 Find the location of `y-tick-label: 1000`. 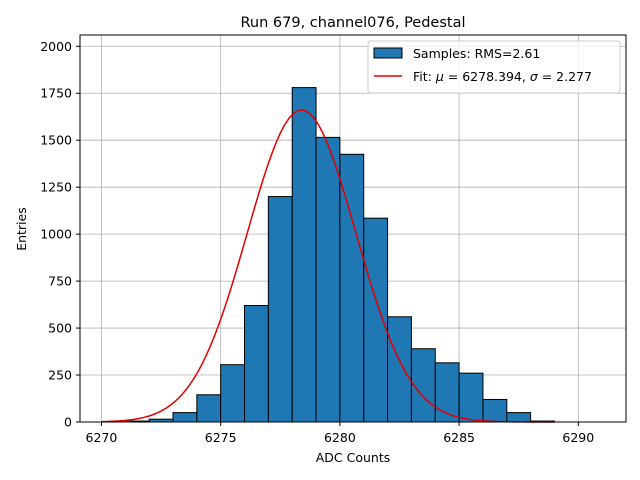

y-tick-label: 1000 is located at coordinates (56, 234).